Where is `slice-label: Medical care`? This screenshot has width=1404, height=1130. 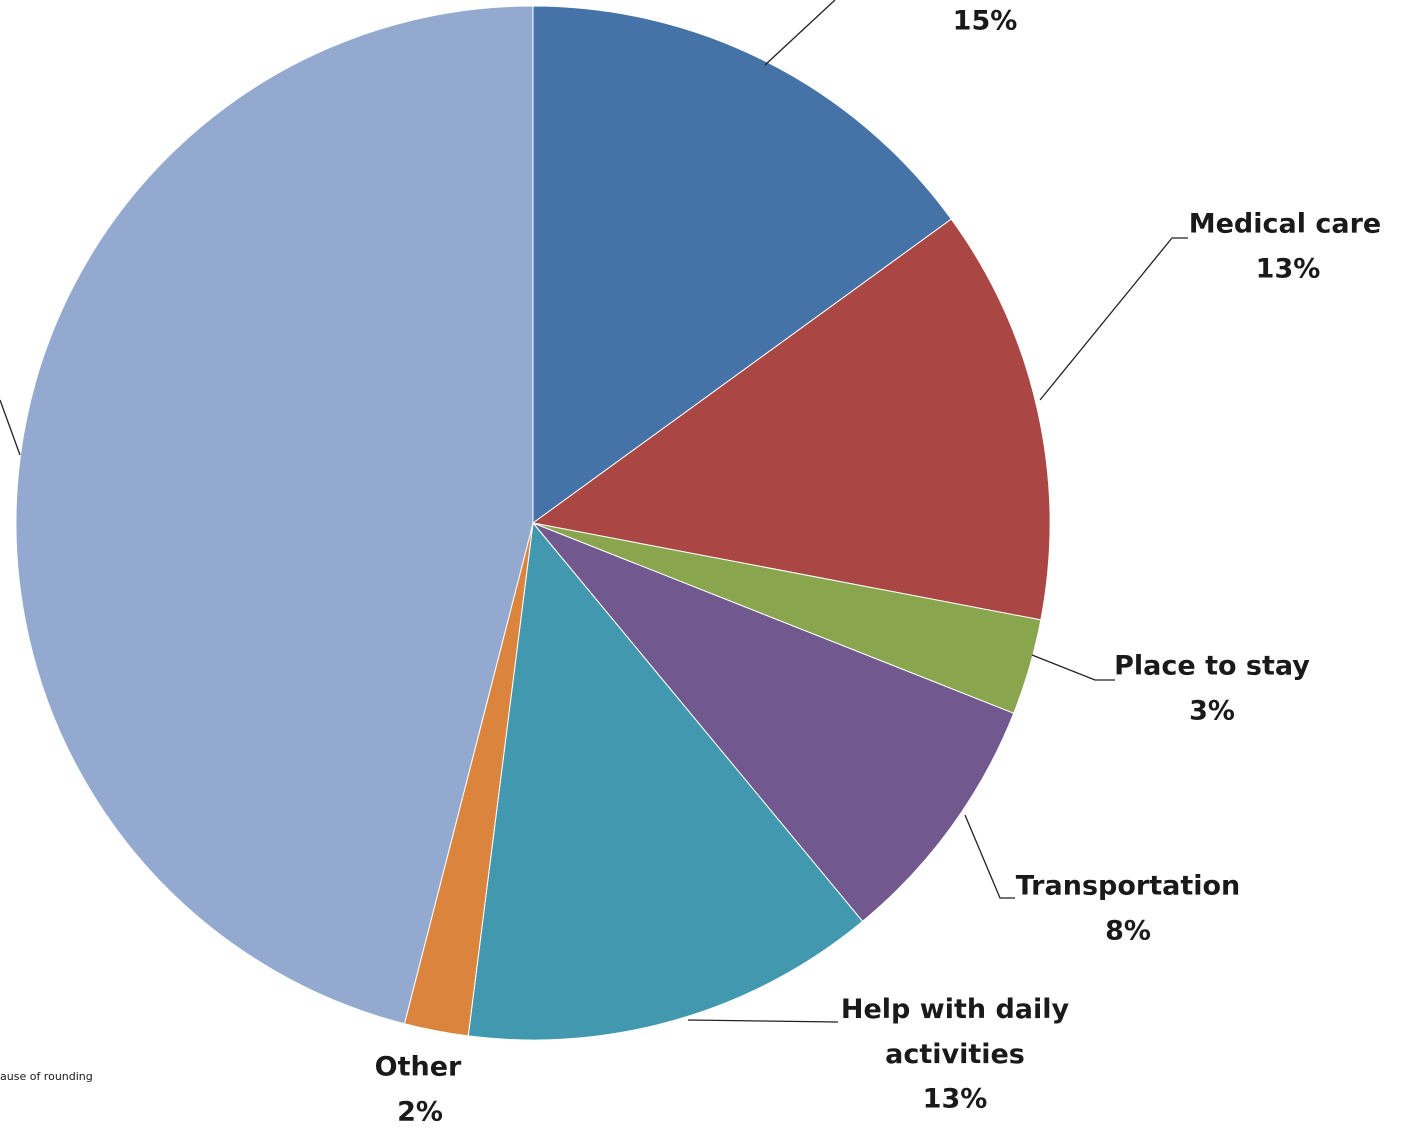 slice-label: Medical care is located at coordinates (1285, 224).